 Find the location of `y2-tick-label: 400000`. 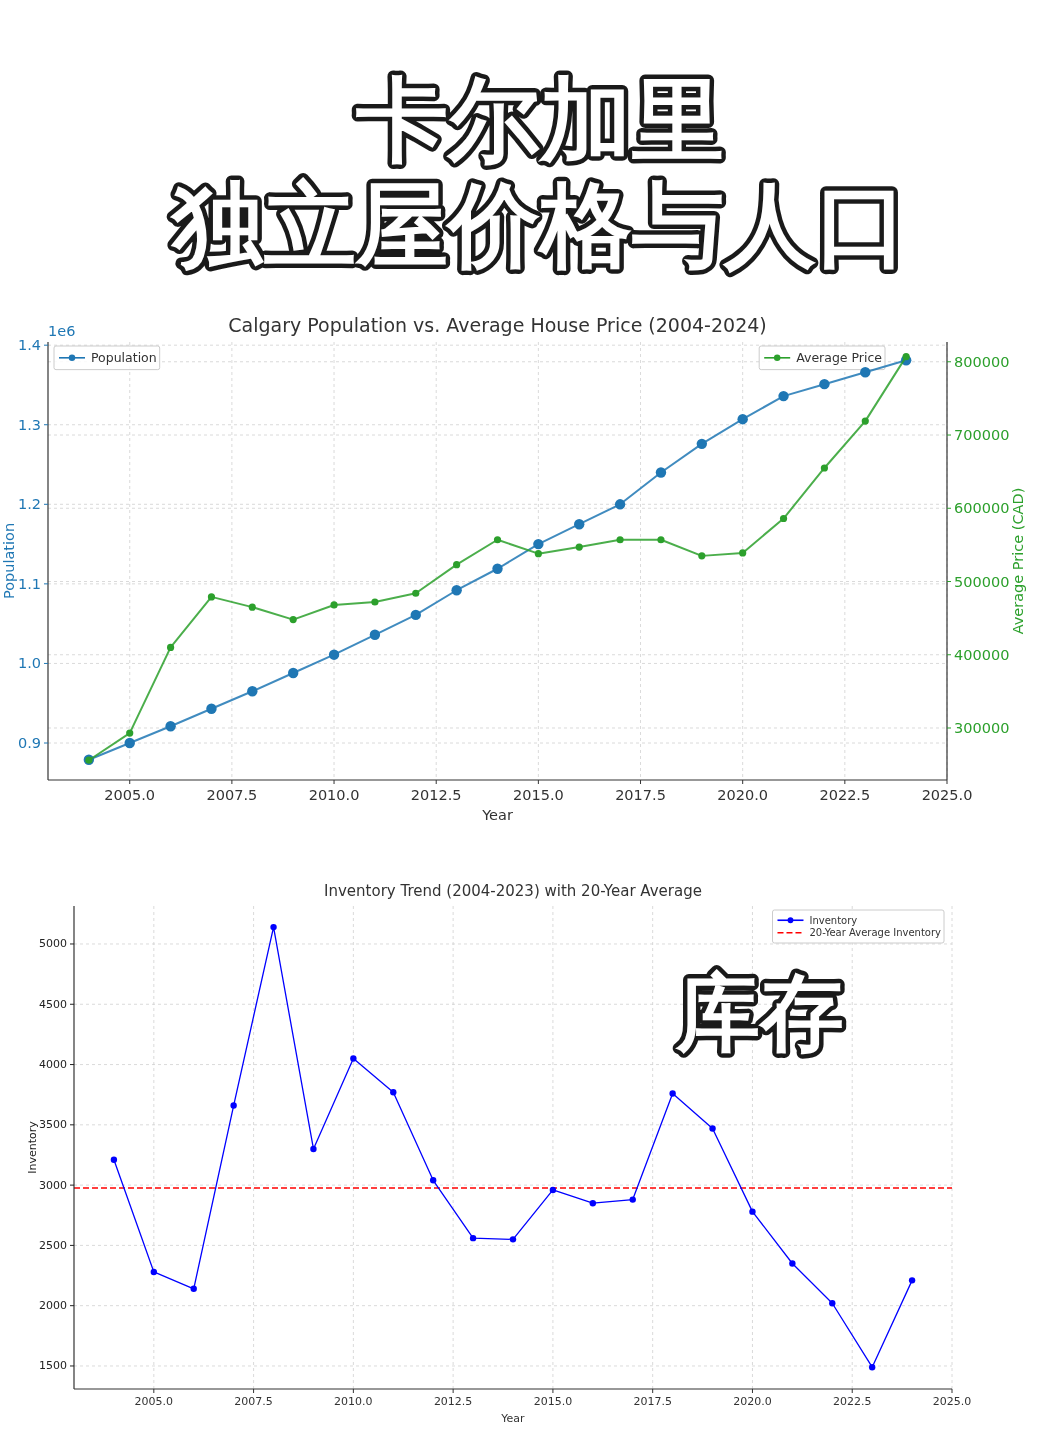

y2-tick-label: 400000 is located at coordinates (982, 654).